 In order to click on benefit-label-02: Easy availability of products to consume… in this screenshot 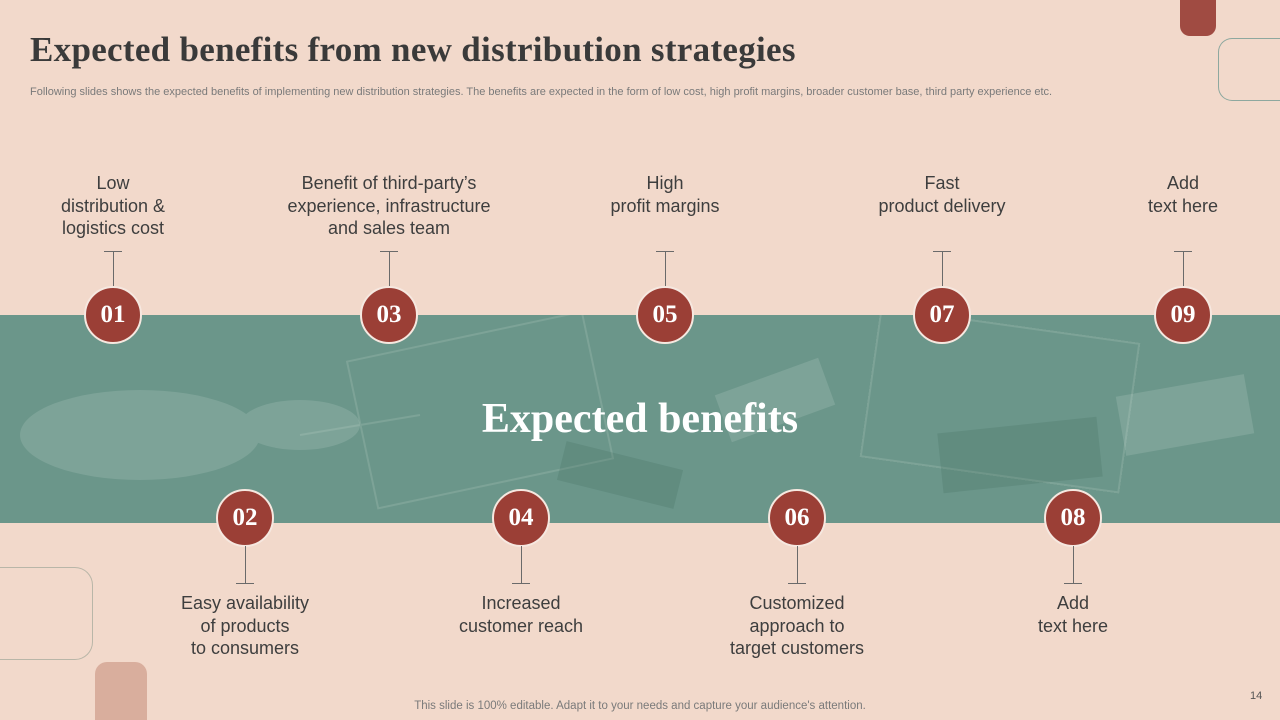, I will do `click(245, 625)`.